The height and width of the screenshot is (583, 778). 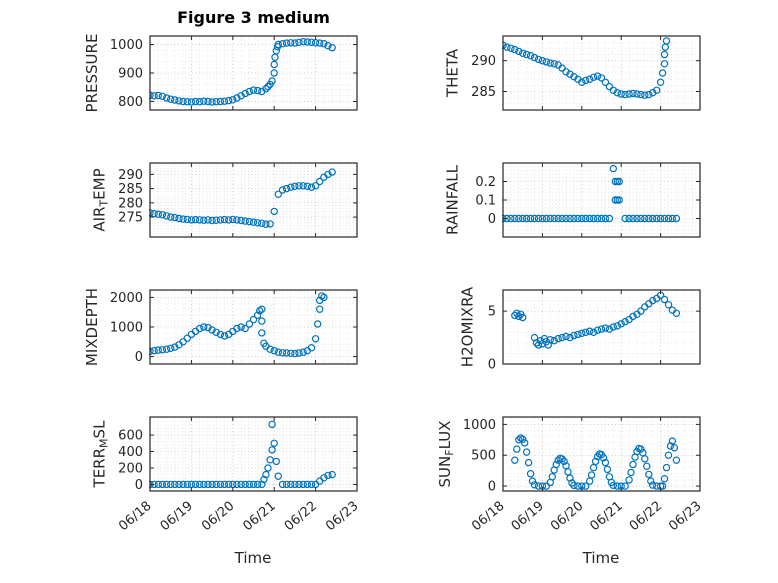 I want to click on subplot-mixdepth: 0 1000 2000 MIXDEPTH, so click(x=220, y=327).